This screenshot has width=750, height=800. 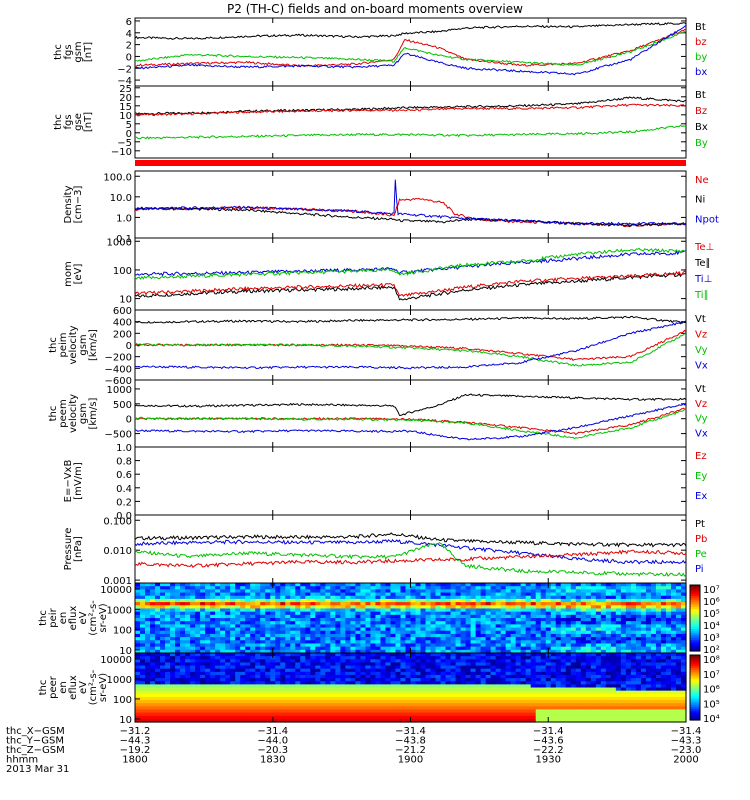 I want to click on ephemeris-value: −43.8, so click(x=410, y=741).